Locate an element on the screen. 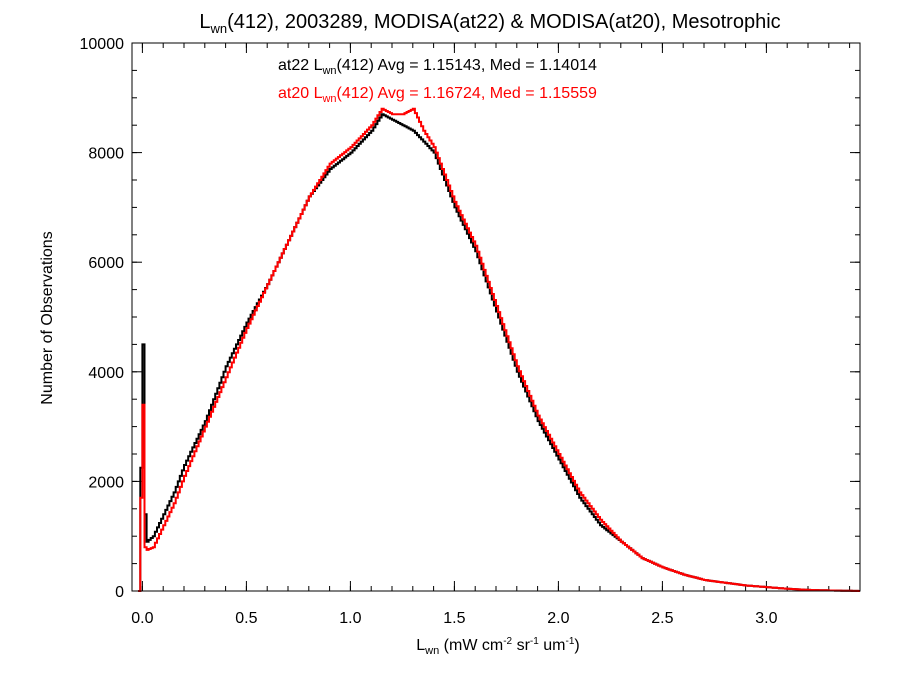  annotation-at20-post: (412) Avg = 1.16724, Med = 1.15559 is located at coordinates (467, 93).